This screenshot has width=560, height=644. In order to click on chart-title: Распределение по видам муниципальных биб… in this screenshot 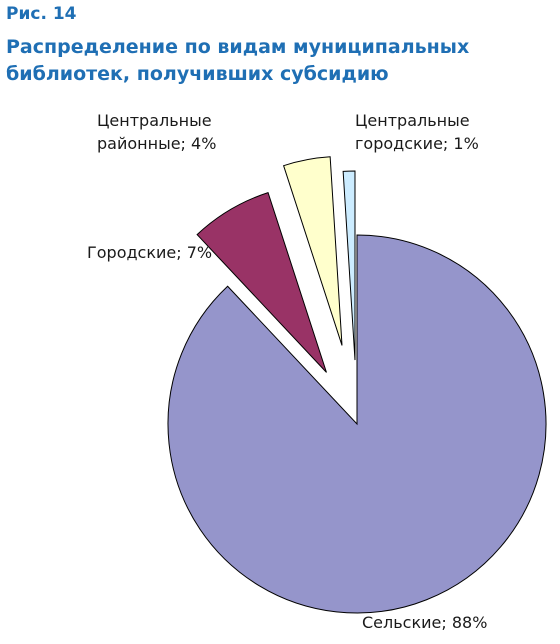, I will do `click(238, 60)`.